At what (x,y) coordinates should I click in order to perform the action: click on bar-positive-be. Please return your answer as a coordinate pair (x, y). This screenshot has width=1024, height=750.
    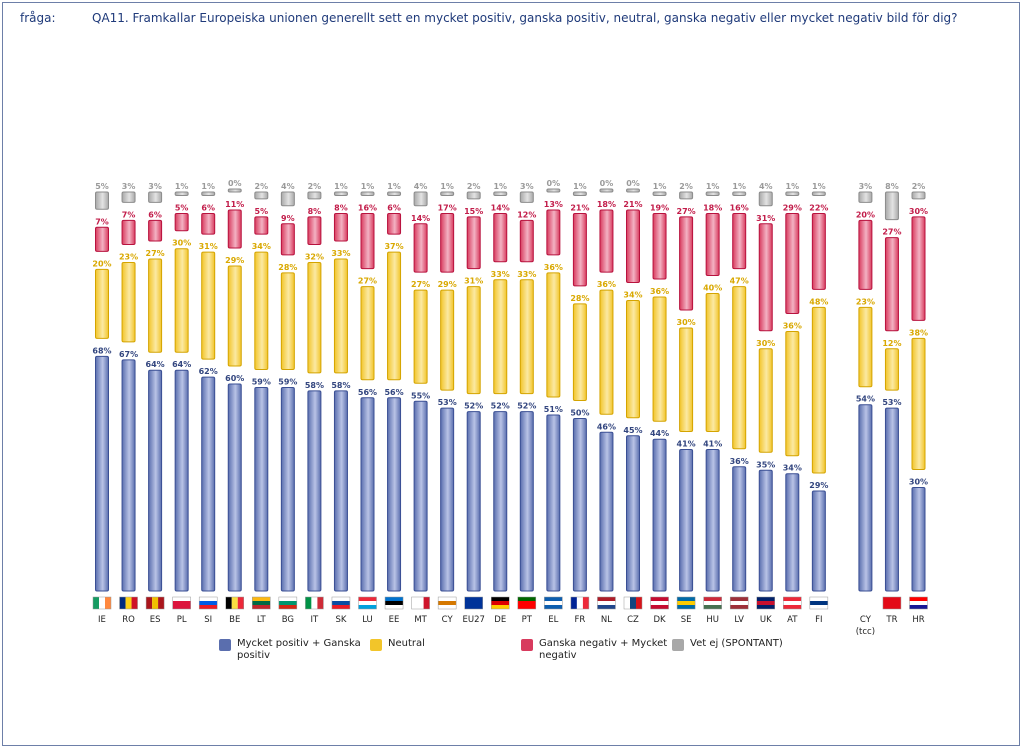
    Looking at the image, I should click on (234, 487).